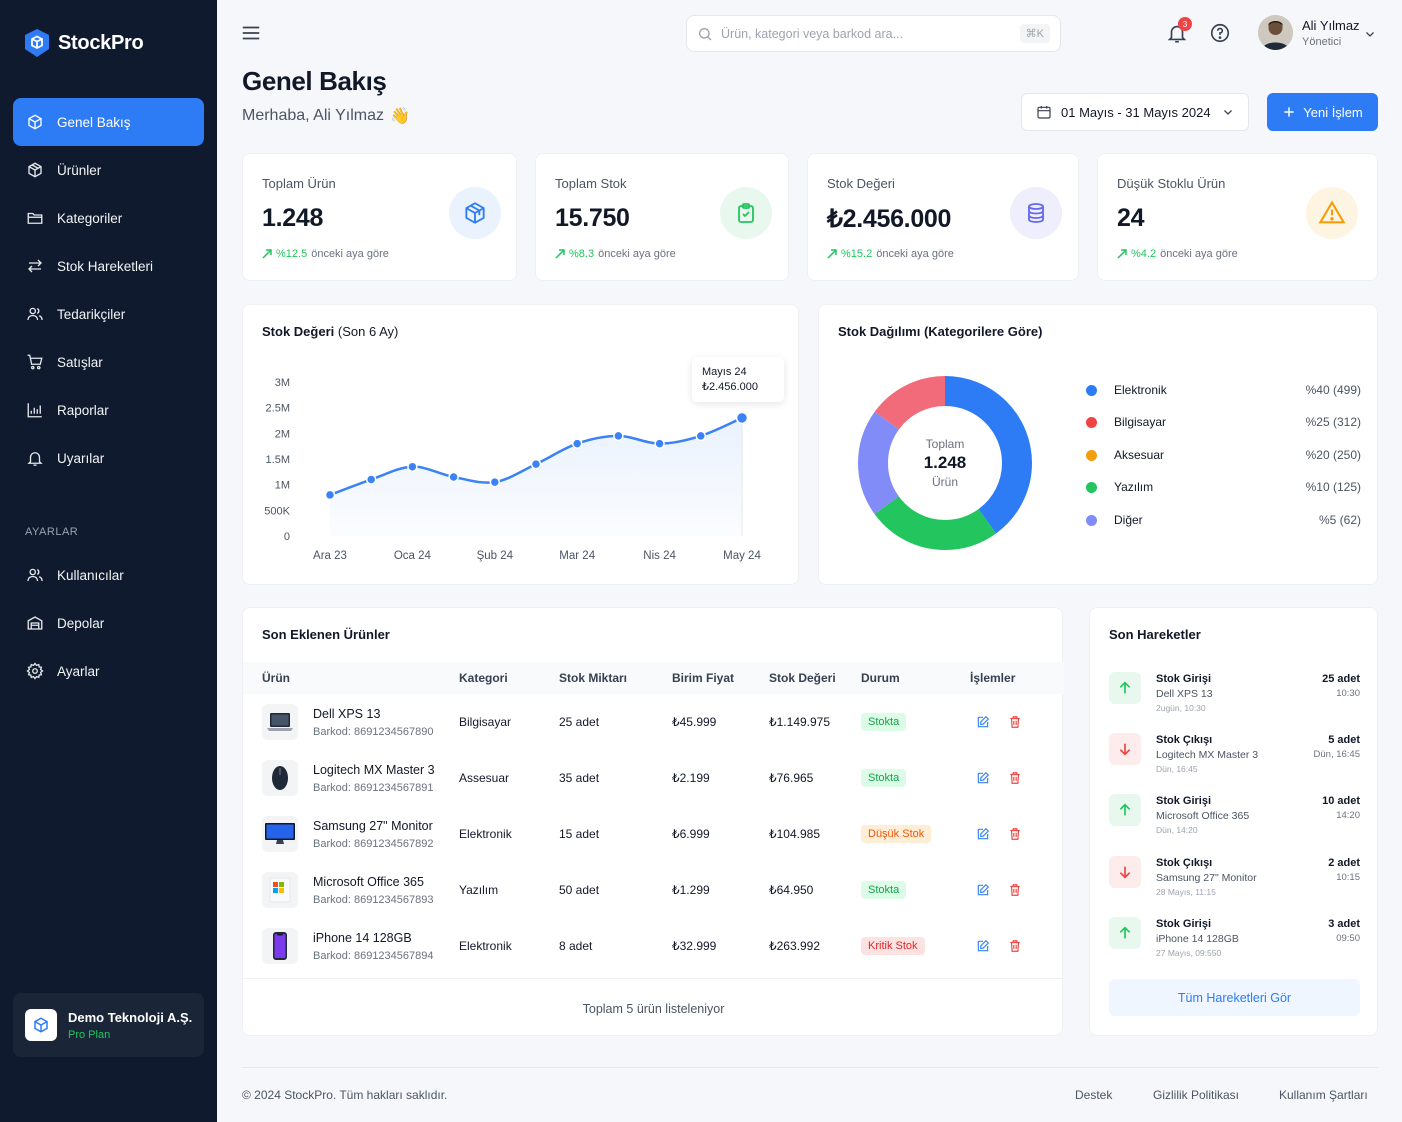  Describe the element at coordinates (373, 825) in the screenshot. I see `product-name: Samsung 27" Monitor` at that location.